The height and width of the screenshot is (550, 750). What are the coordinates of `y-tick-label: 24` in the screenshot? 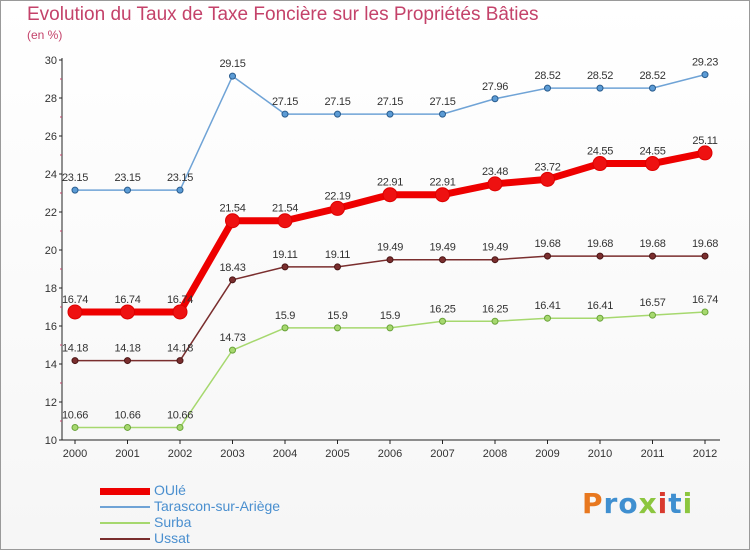 It's located at (51, 175).